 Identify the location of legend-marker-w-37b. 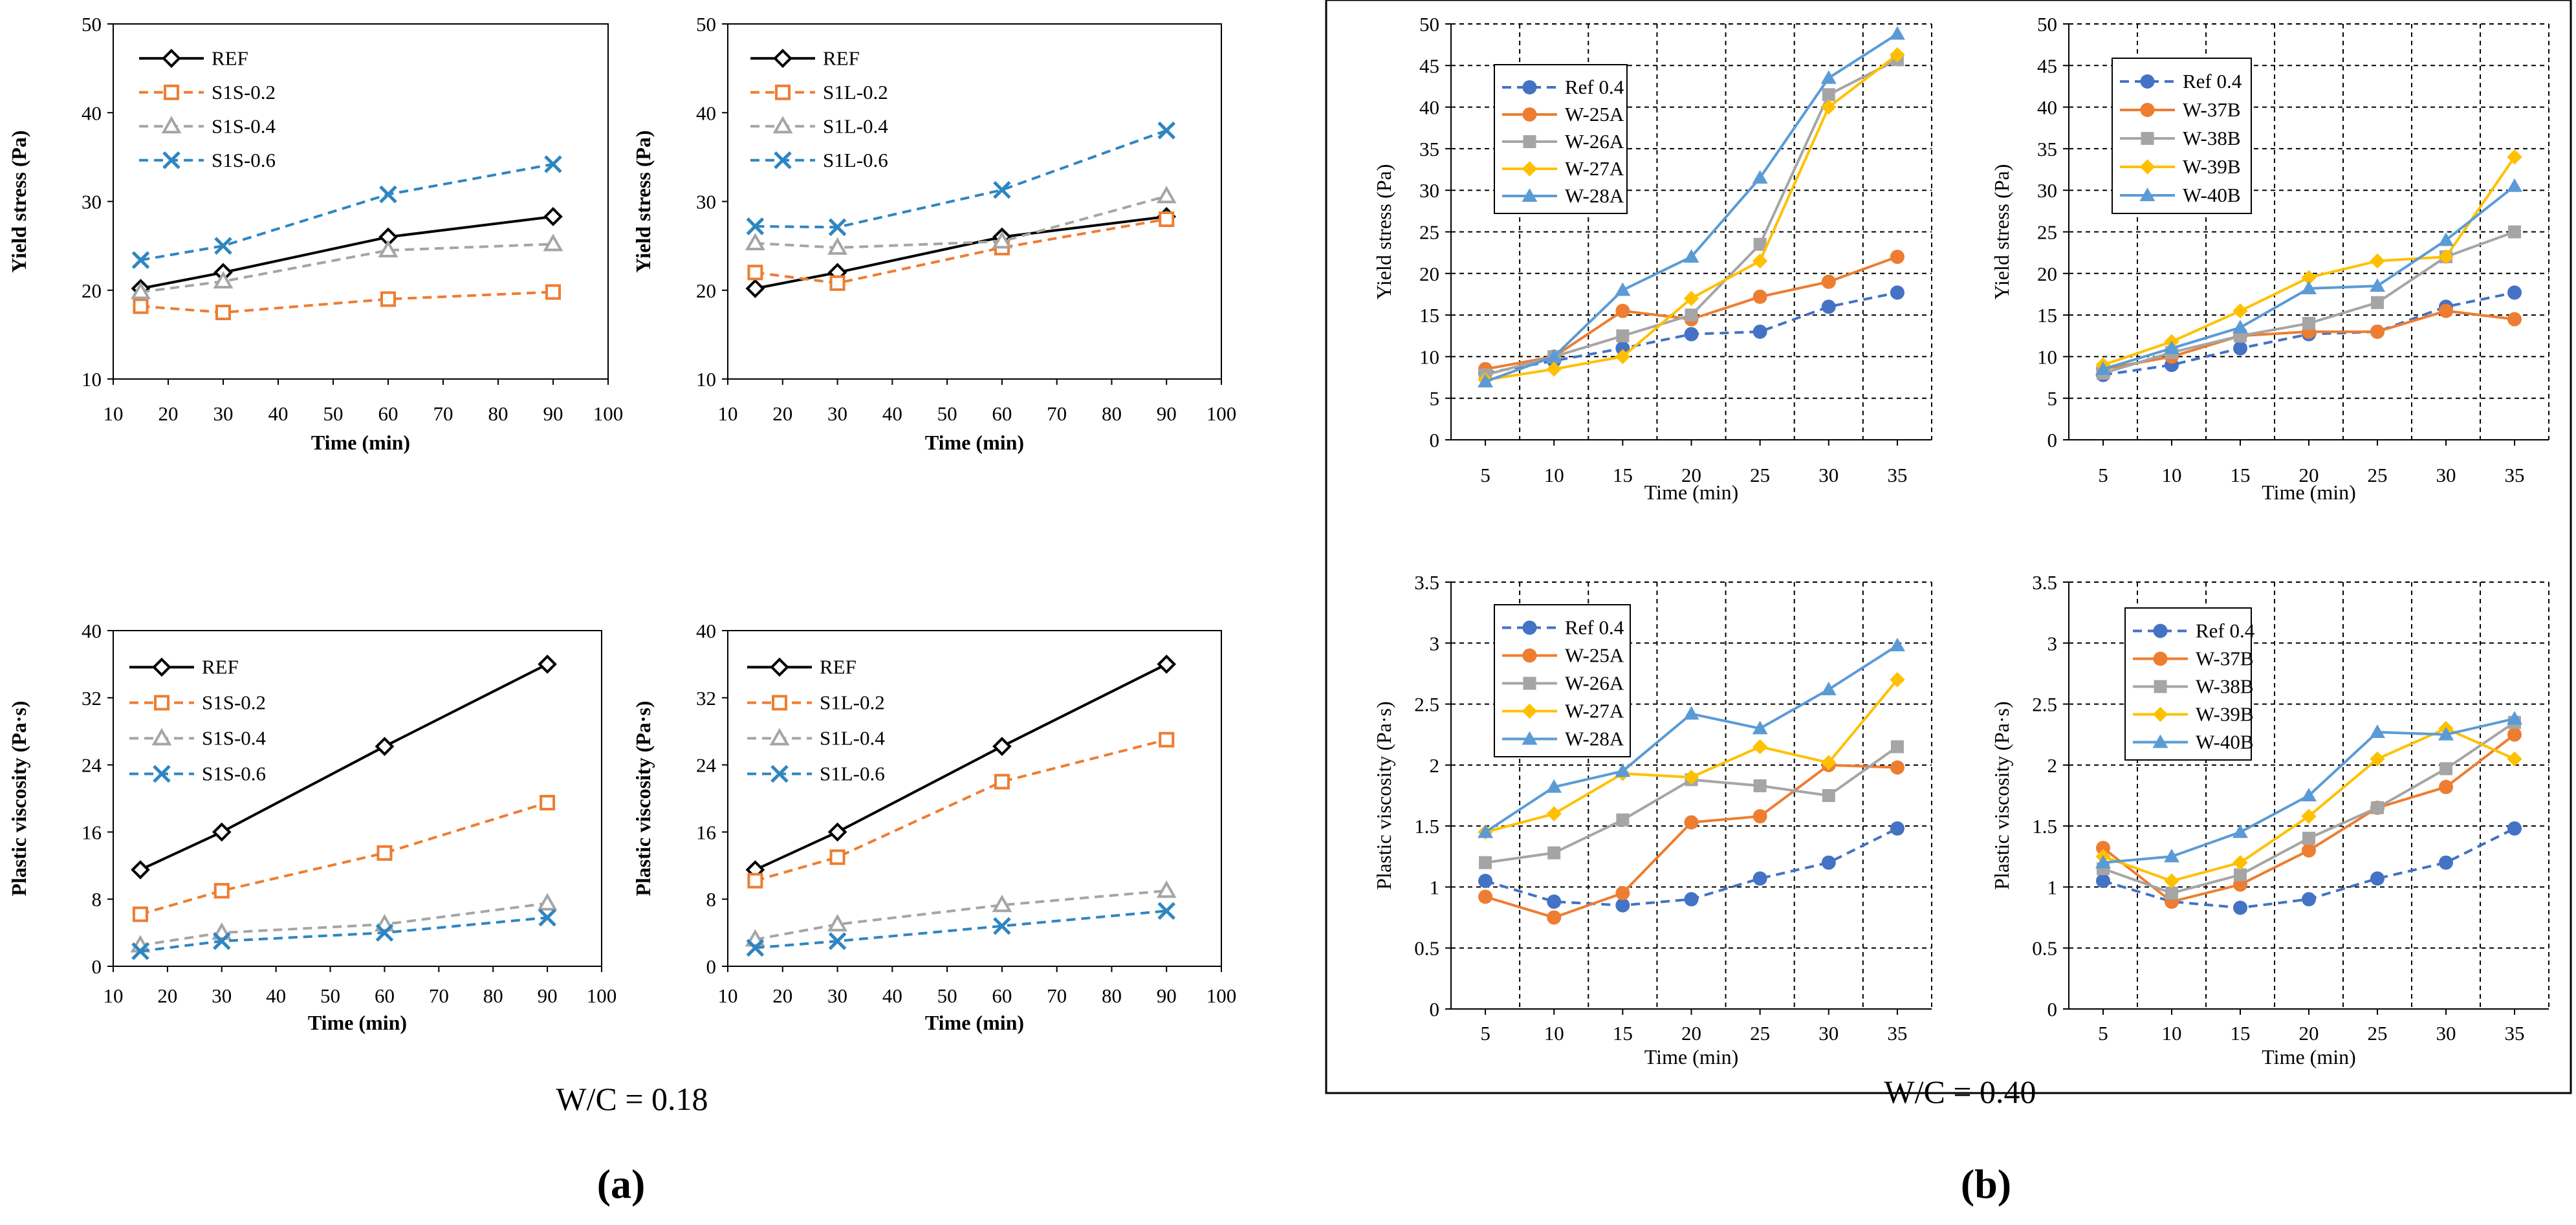
(2160, 658).